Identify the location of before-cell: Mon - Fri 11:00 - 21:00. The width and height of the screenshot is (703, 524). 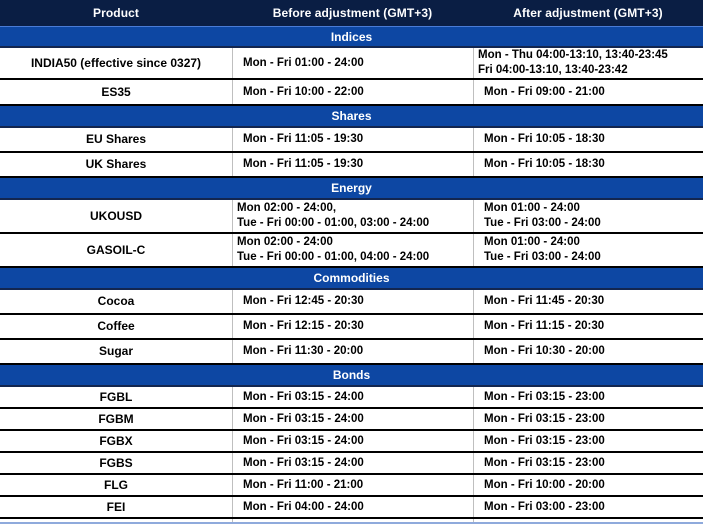
(352, 485).